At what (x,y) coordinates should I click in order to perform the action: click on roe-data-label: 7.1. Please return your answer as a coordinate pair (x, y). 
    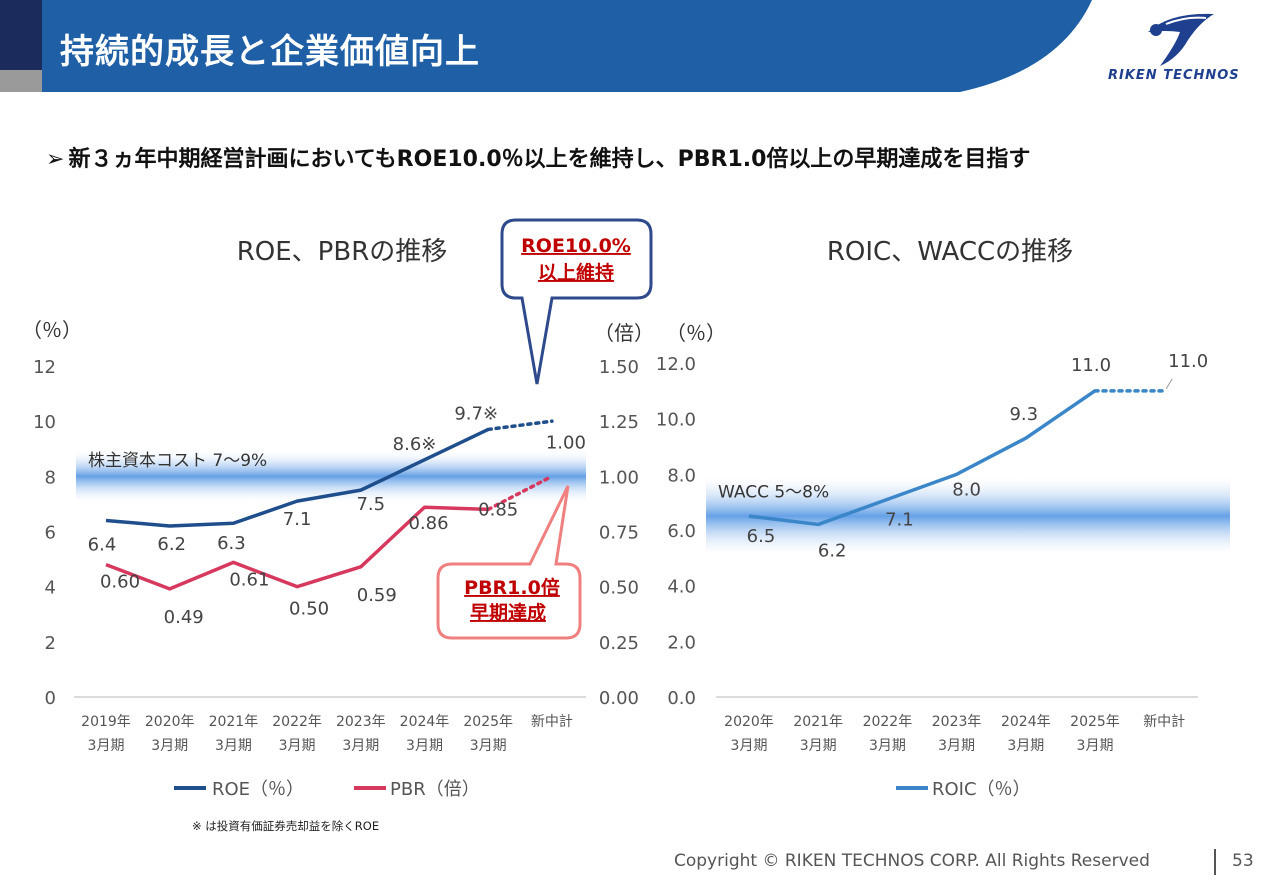
    Looking at the image, I should click on (297, 519).